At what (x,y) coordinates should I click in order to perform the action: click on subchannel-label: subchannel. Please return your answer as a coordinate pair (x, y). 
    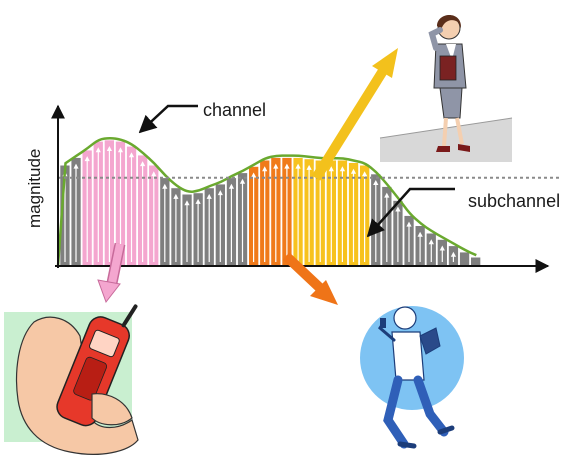
    Looking at the image, I should click on (514, 201).